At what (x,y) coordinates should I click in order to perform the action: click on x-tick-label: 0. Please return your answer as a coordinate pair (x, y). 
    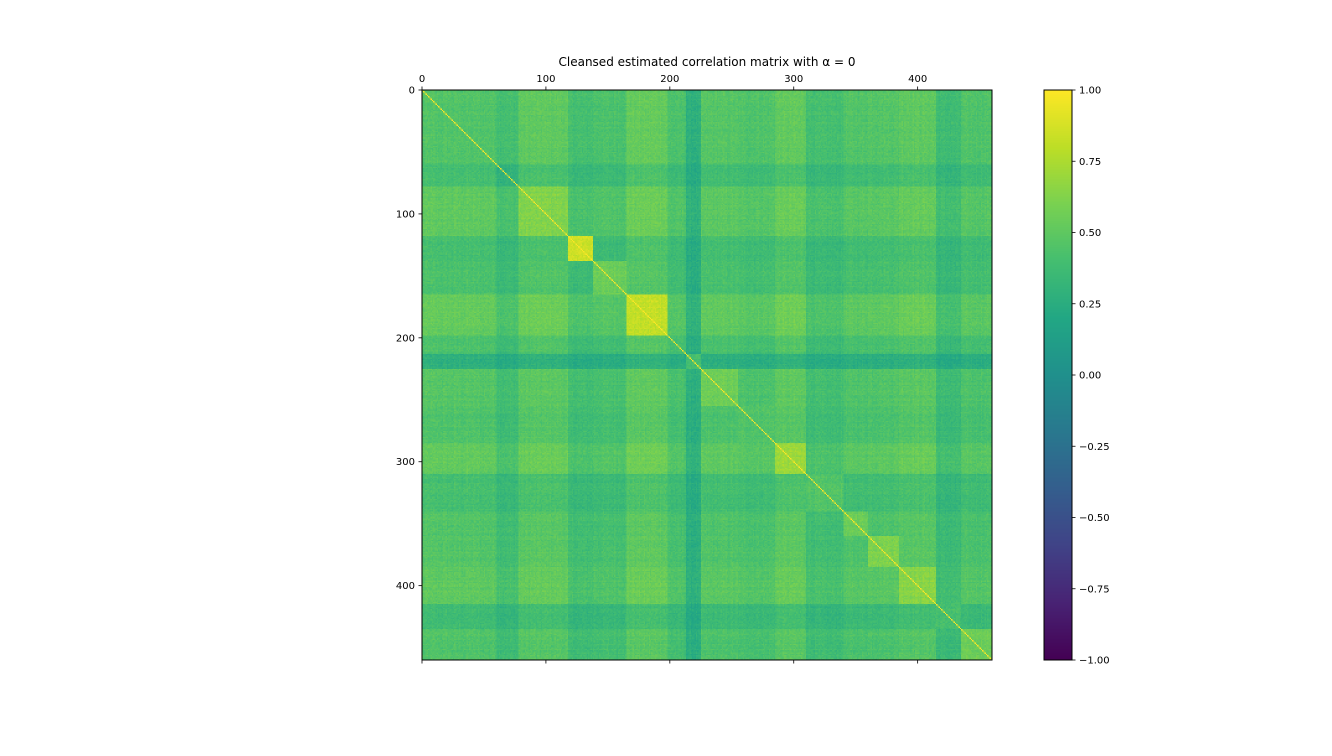
    Looking at the image, I should click on (422, 79).